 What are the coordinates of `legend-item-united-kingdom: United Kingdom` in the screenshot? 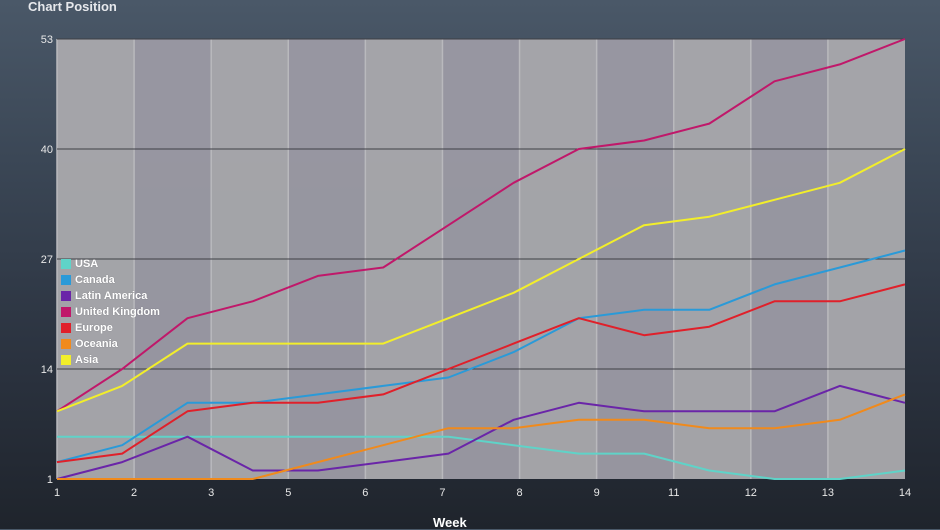 It's located at (110, 312).